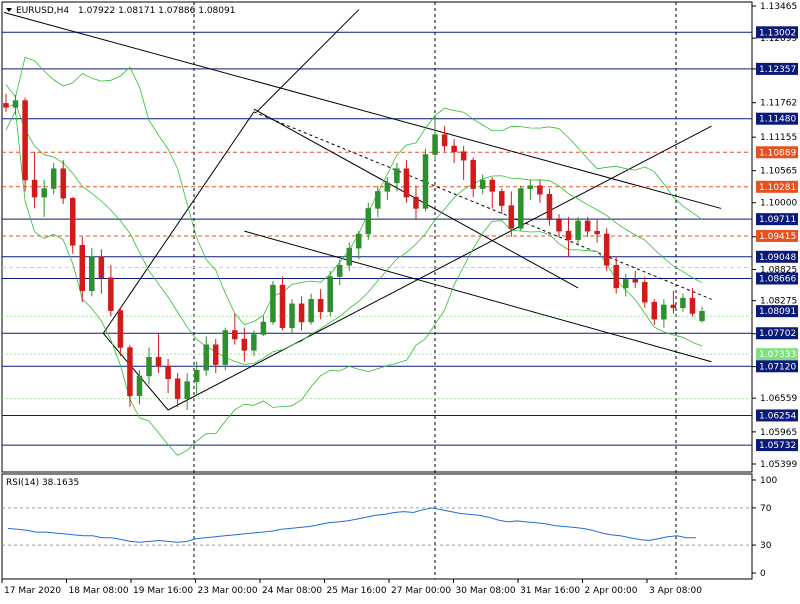 The image size is (800, 604). What do you see at coordinates (778, 39) in the screenshot?
I see `price-tick-label: 1.12899` at bounding box center [778, 39].